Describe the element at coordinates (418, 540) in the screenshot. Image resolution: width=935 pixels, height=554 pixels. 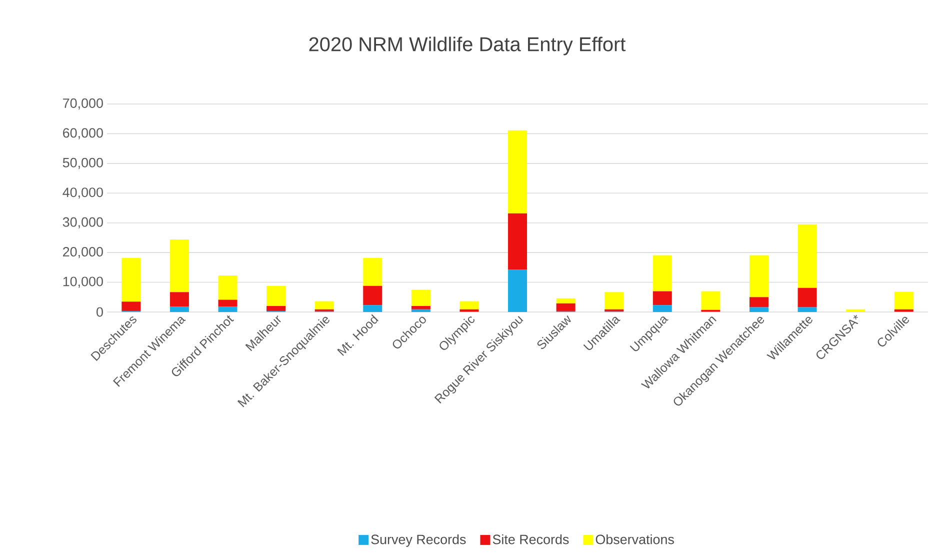
I see `legend-label: Survey Records` at that location.